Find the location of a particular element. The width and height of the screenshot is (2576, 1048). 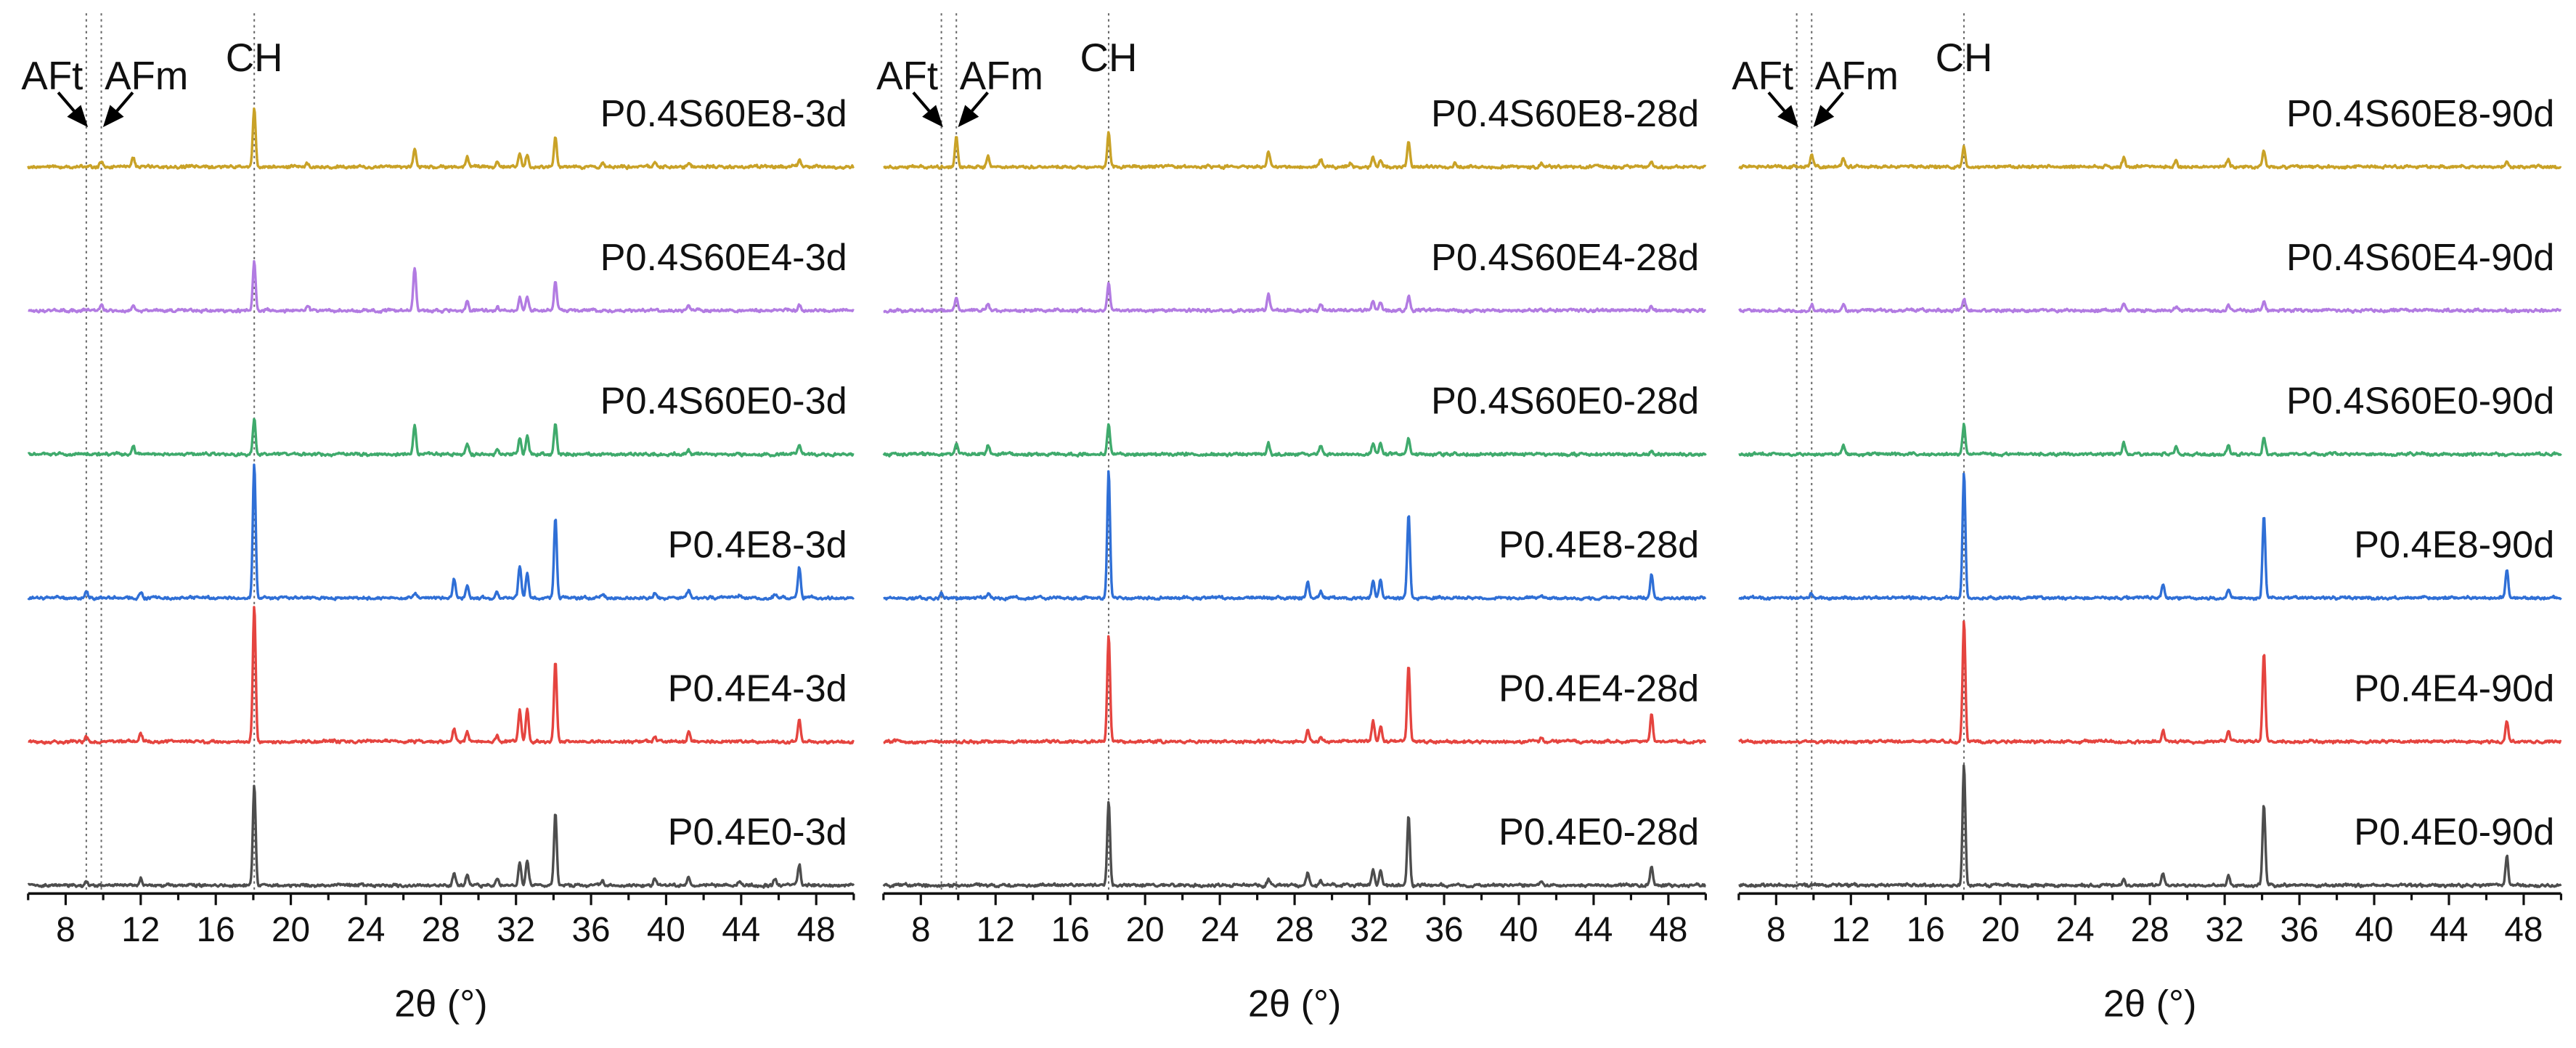

trace-p0-4s60e4-3d is located at coordinates (441, 286).